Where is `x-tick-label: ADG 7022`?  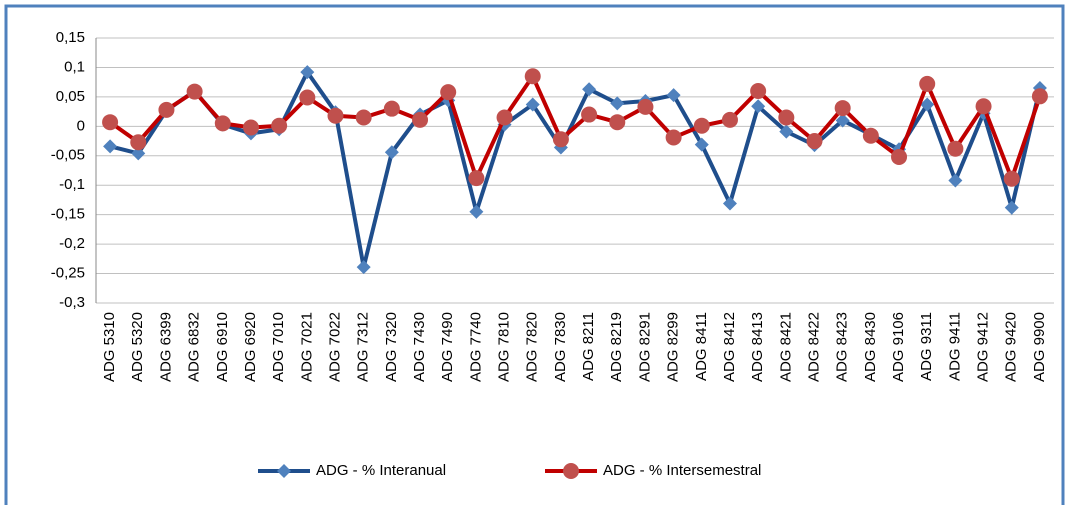 x-tick-label: ADG 7022 is located at coordinates (334, 347).